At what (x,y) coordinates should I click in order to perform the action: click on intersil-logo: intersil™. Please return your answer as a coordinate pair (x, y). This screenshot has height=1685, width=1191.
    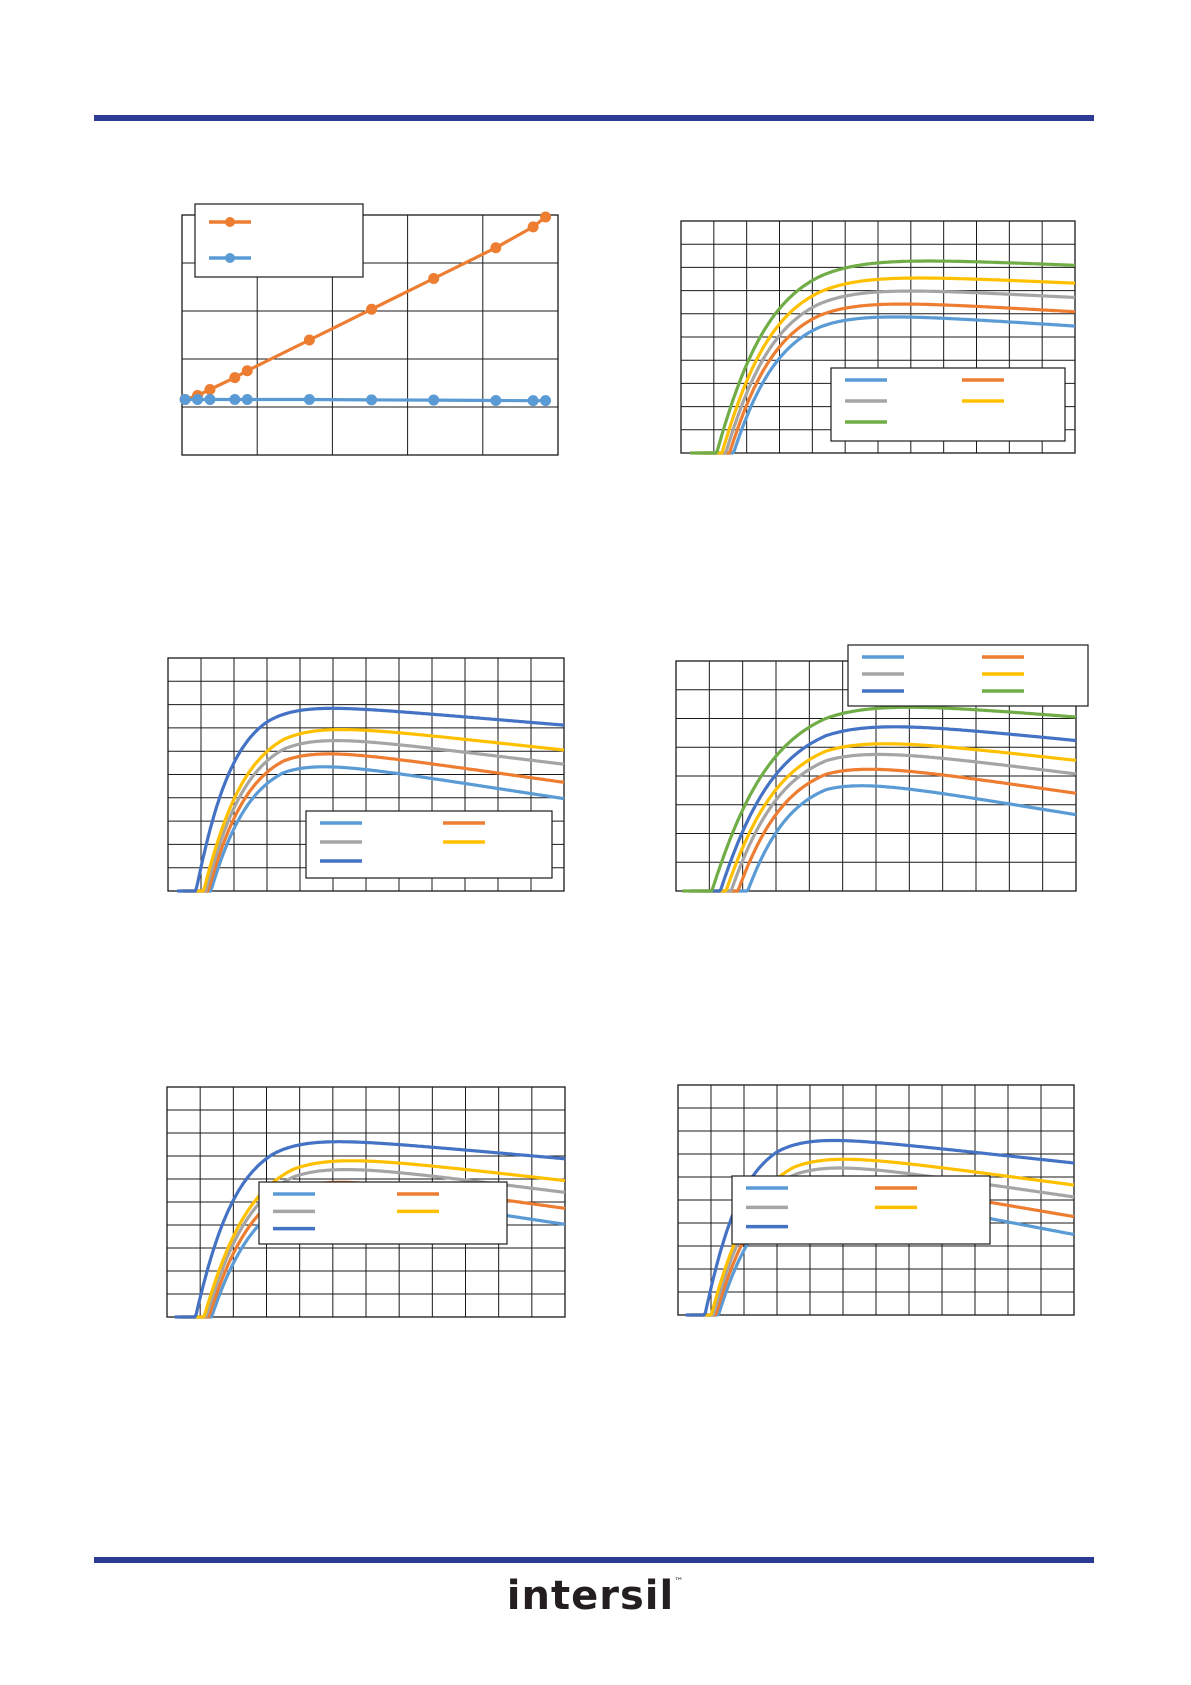
    Looking at the image, I should click on (595, 1596).